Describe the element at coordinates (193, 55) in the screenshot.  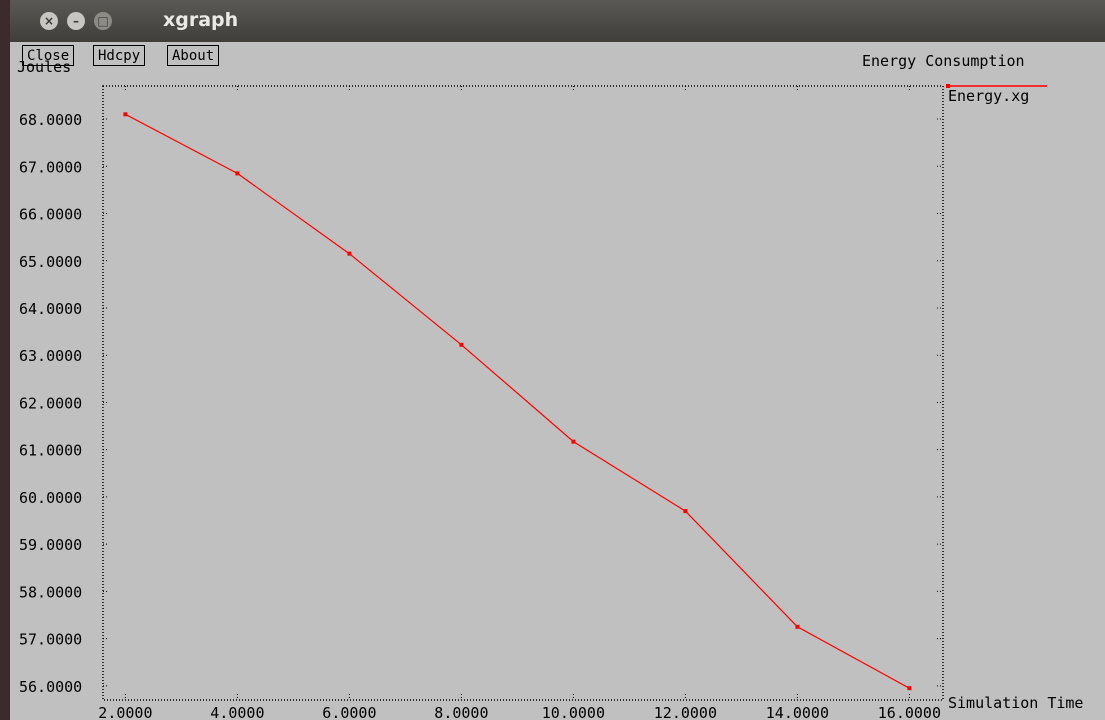
I see `about-button: About` at that location.